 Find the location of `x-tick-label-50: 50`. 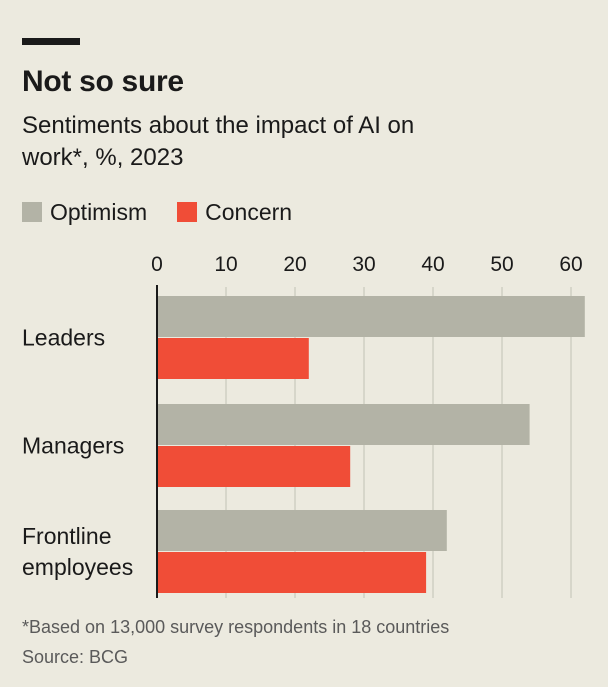

x-tick-label-50: 50 is located at coordinates (501, 264).